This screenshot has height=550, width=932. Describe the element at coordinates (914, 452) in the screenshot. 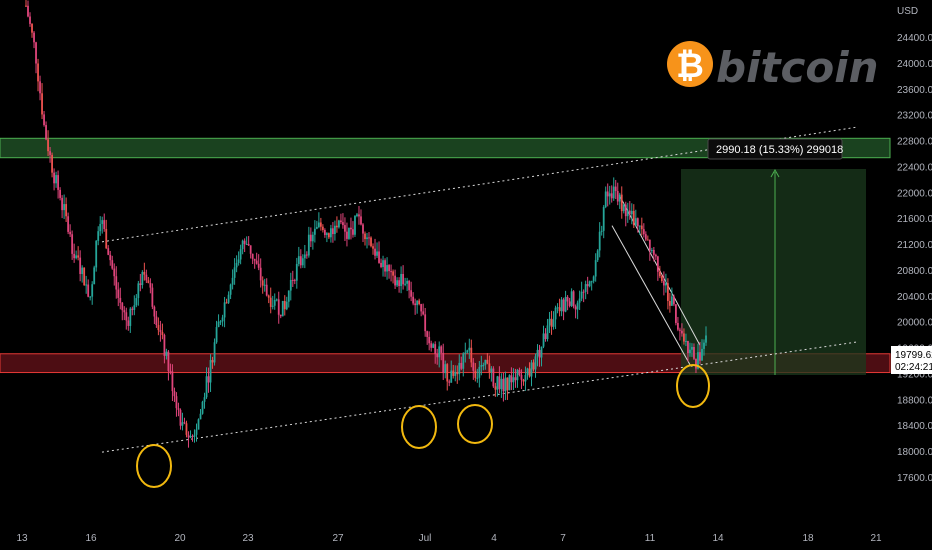

I see `y-tick-label: 18000.00` at that location.